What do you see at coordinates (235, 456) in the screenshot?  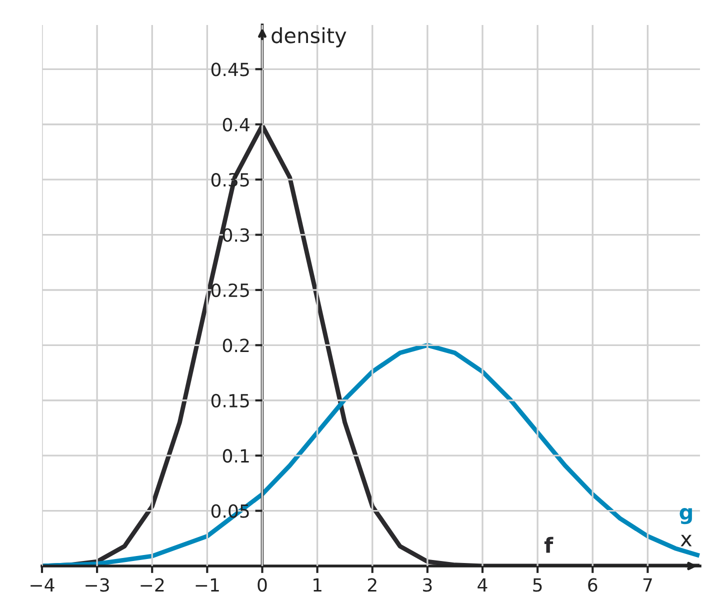 I see `y-tick-label: 0.1` at bounding box center [235, 456].